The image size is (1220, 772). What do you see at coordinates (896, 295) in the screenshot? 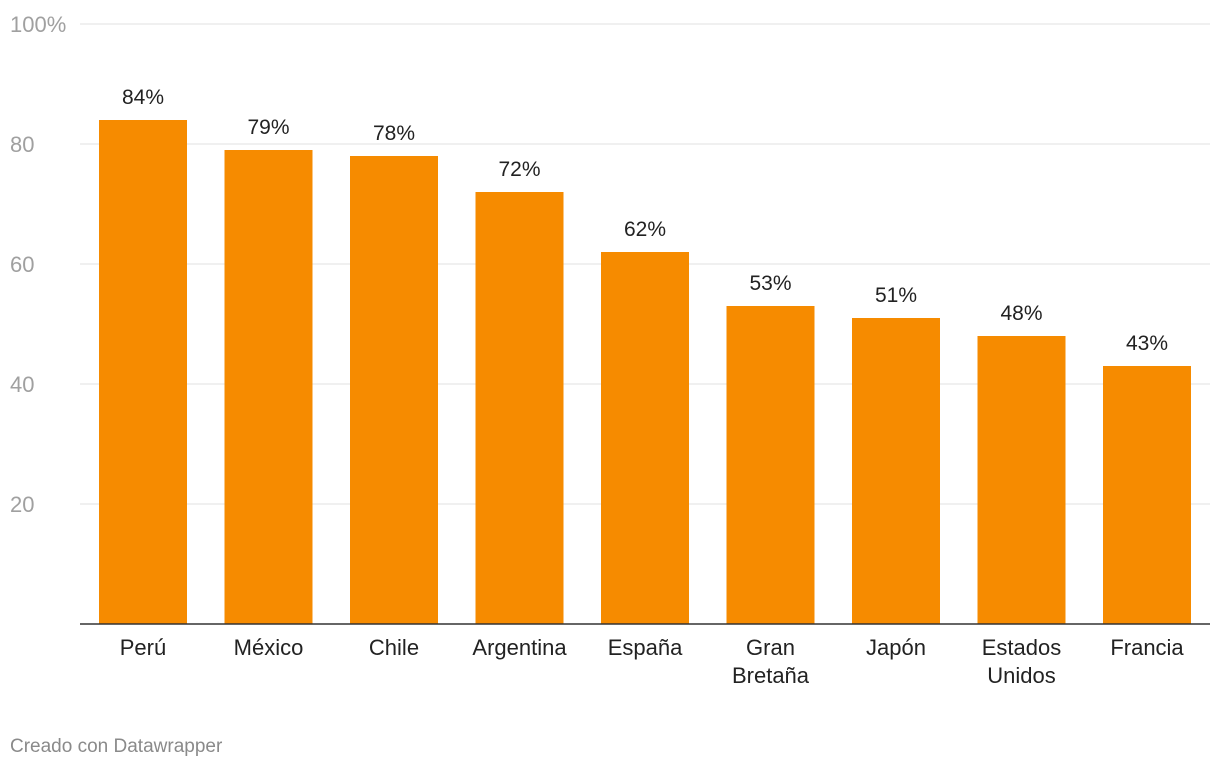
I see `bar-value-label: 51%` at bounding box center [896, 295].